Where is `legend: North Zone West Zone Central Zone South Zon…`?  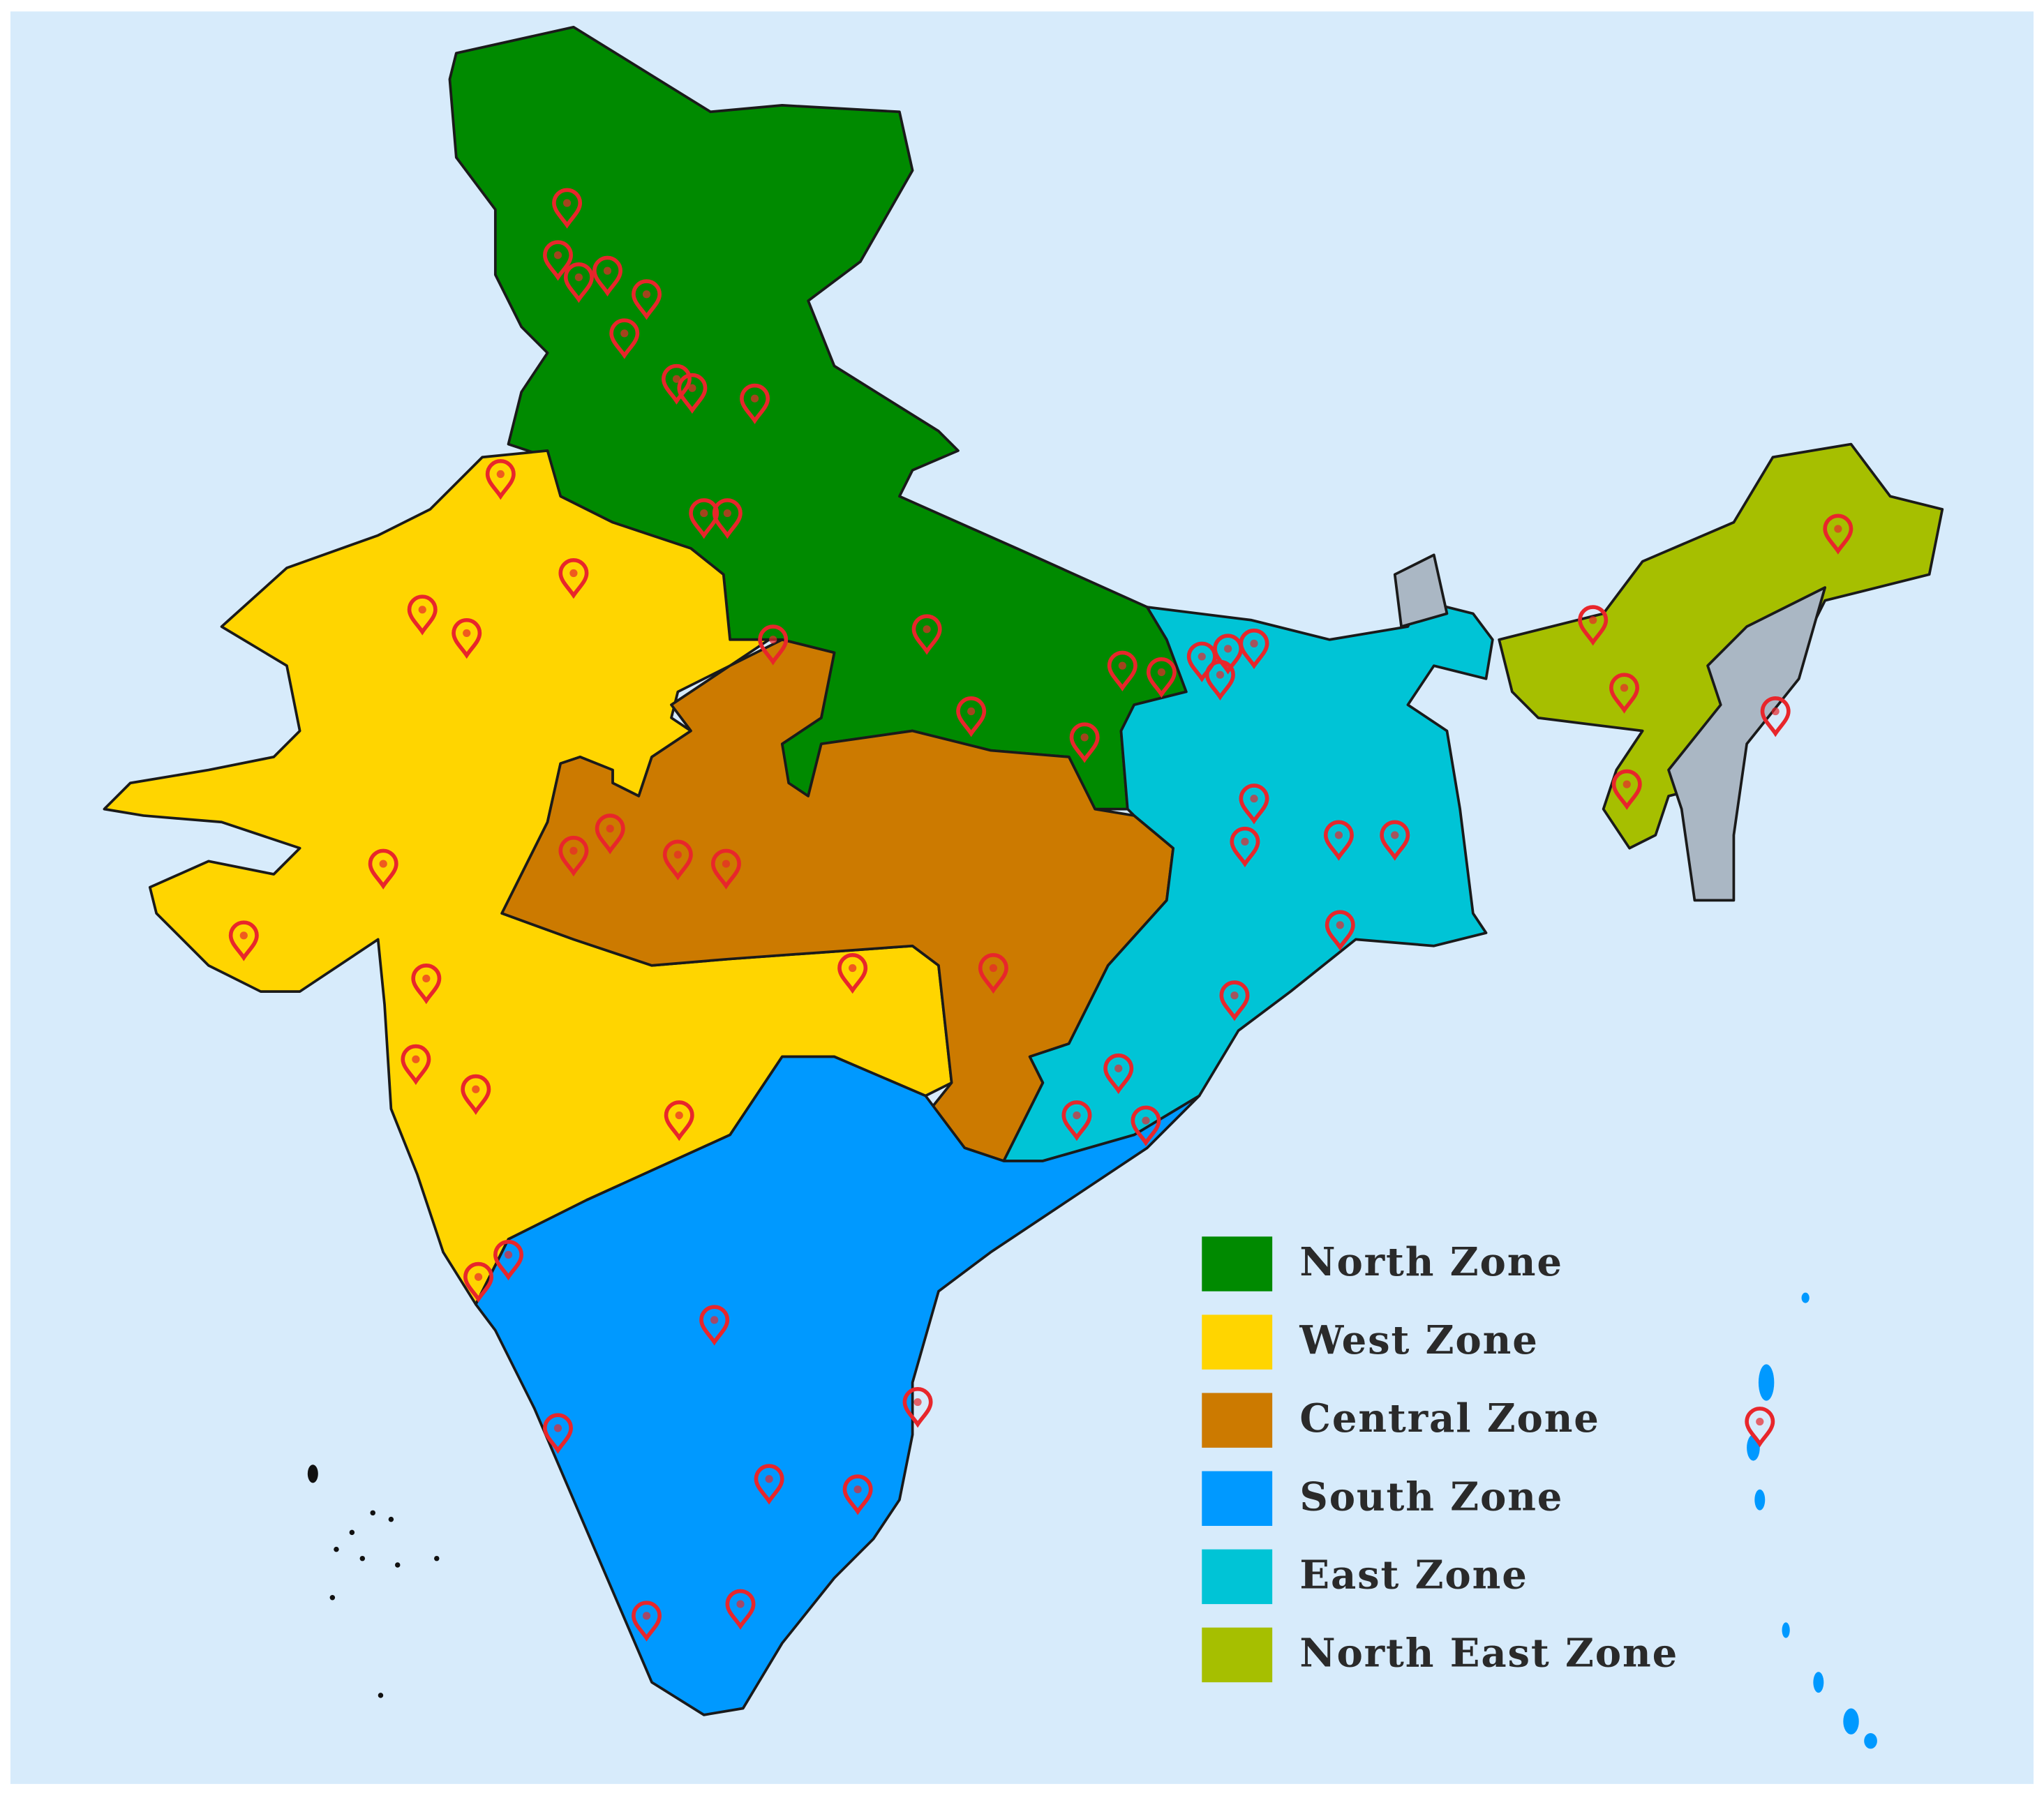 legend: North Zone West Zone Central Zone South Zon… is located at coordinates (1440, 1459).